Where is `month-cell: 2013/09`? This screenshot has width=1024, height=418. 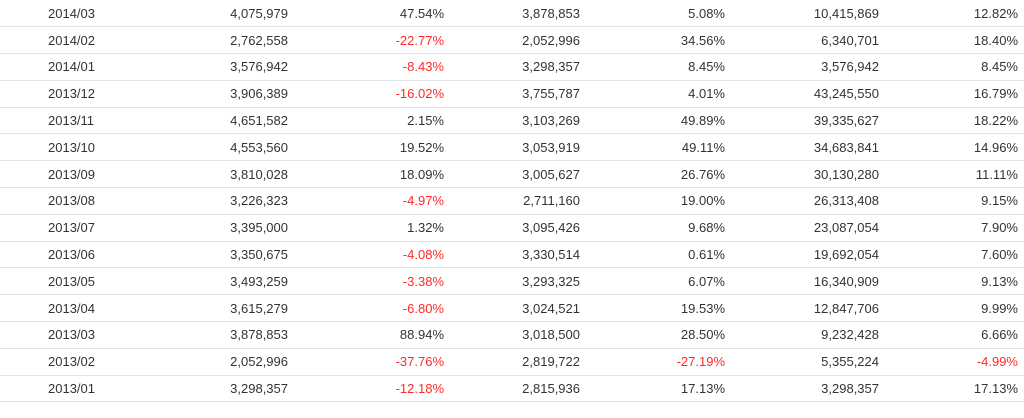
month-cell: 2013/09 is located at coordinates (50, 174).